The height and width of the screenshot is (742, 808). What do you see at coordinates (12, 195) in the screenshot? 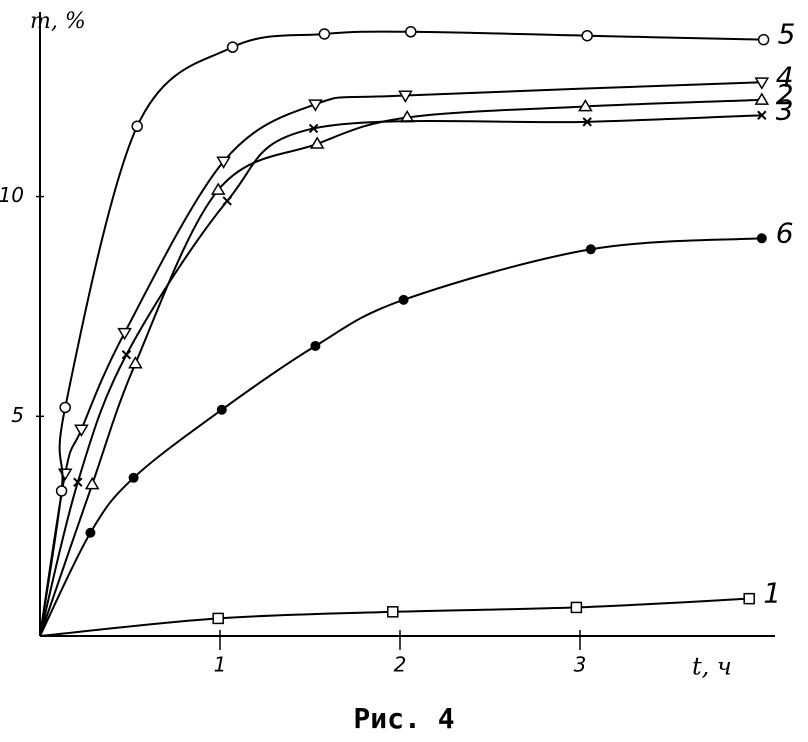
I see `y-tick-label: 10` at bounding box center [12, 195].